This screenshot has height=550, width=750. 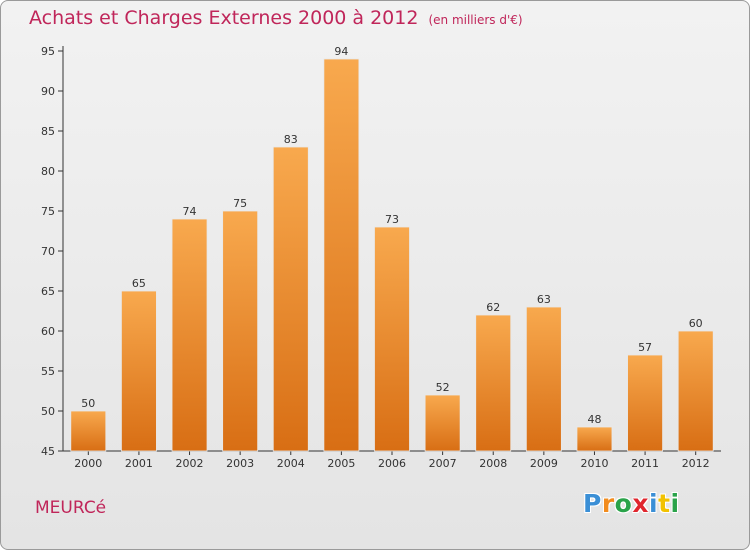 What do you see at coordinates (48, 331) in the screenshot?
I see `y-tick-label: 60` at bounding box center [48, 331].